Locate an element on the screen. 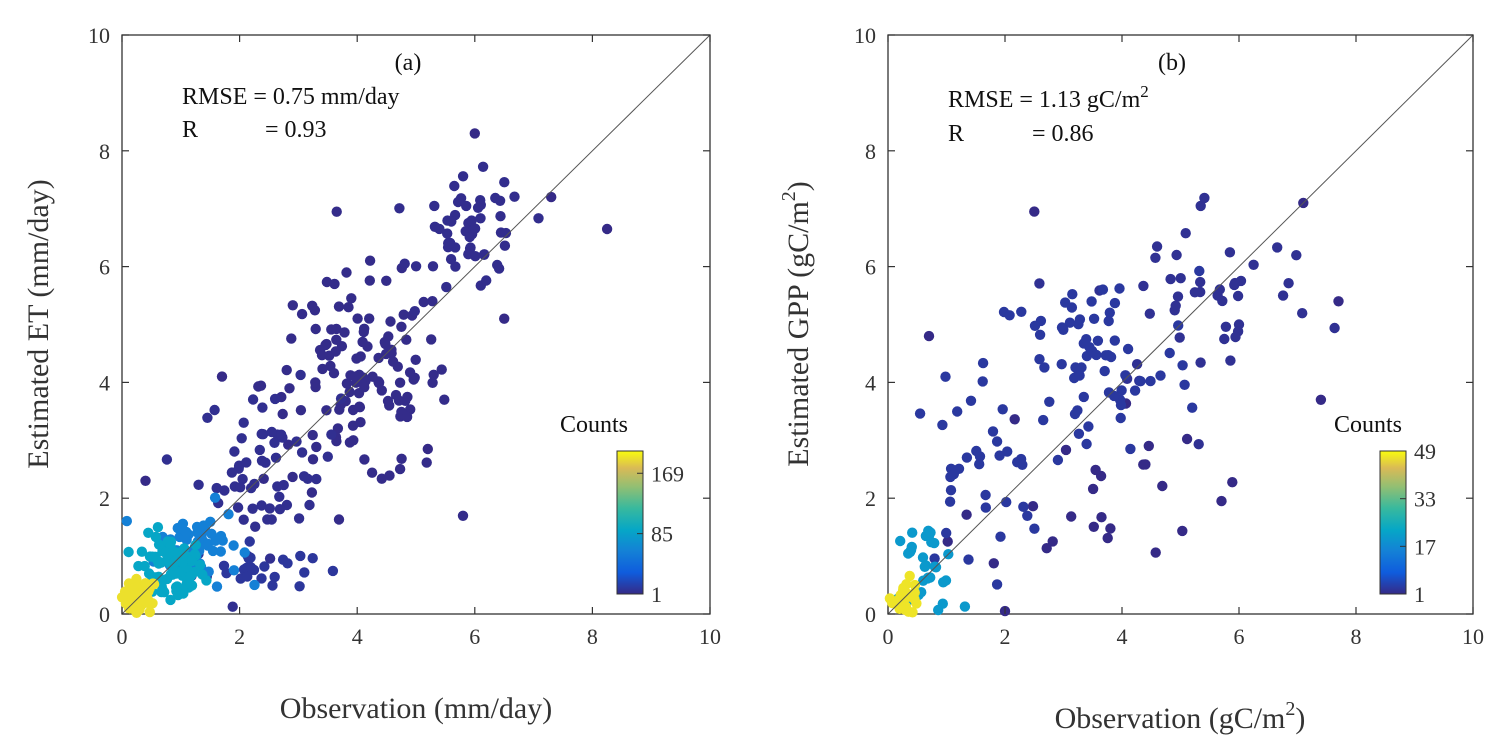 Image resolution: width=1500 pixels, height=755 pixels. x-tick-label: 6 is located at coordinates (1239, 636).